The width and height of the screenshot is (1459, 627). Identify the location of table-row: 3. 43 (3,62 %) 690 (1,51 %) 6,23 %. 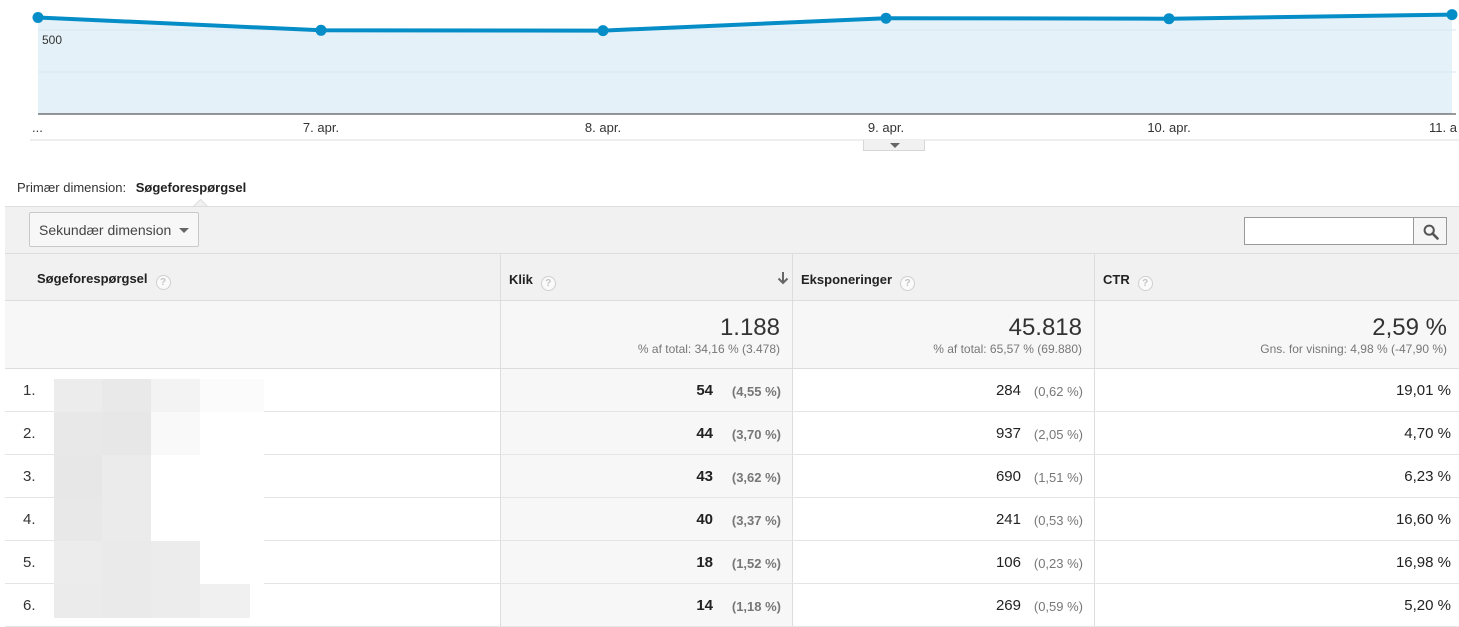
(732, 476).